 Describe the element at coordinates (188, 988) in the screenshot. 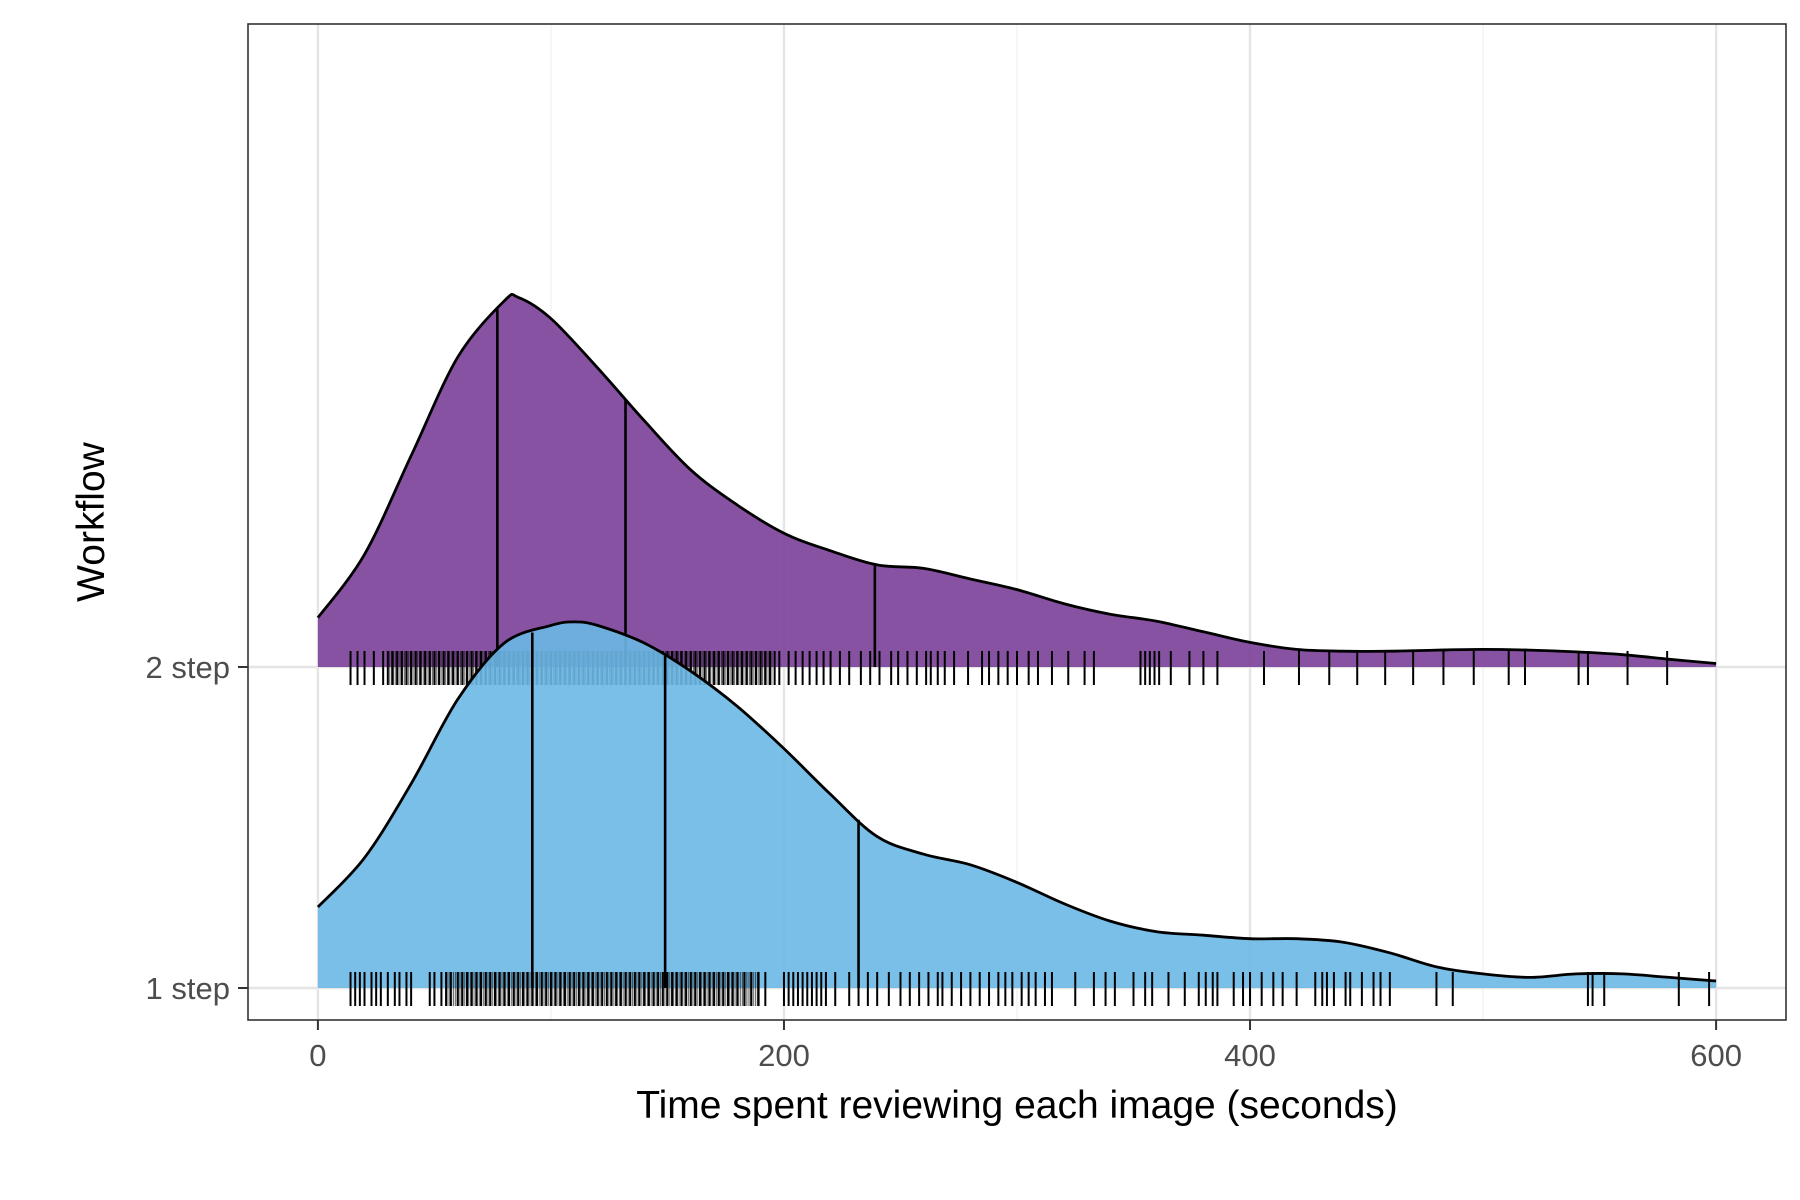

I see `y-tick-label: 1 step` at that location.